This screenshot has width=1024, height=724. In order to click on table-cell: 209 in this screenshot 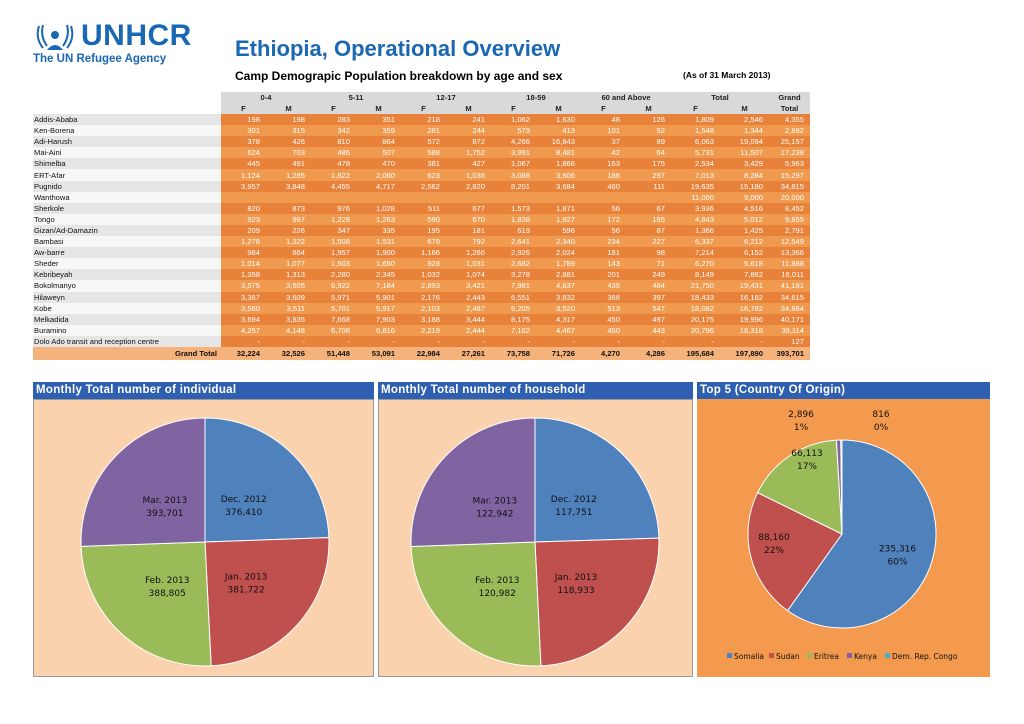, I will do `click(243, 230)`.